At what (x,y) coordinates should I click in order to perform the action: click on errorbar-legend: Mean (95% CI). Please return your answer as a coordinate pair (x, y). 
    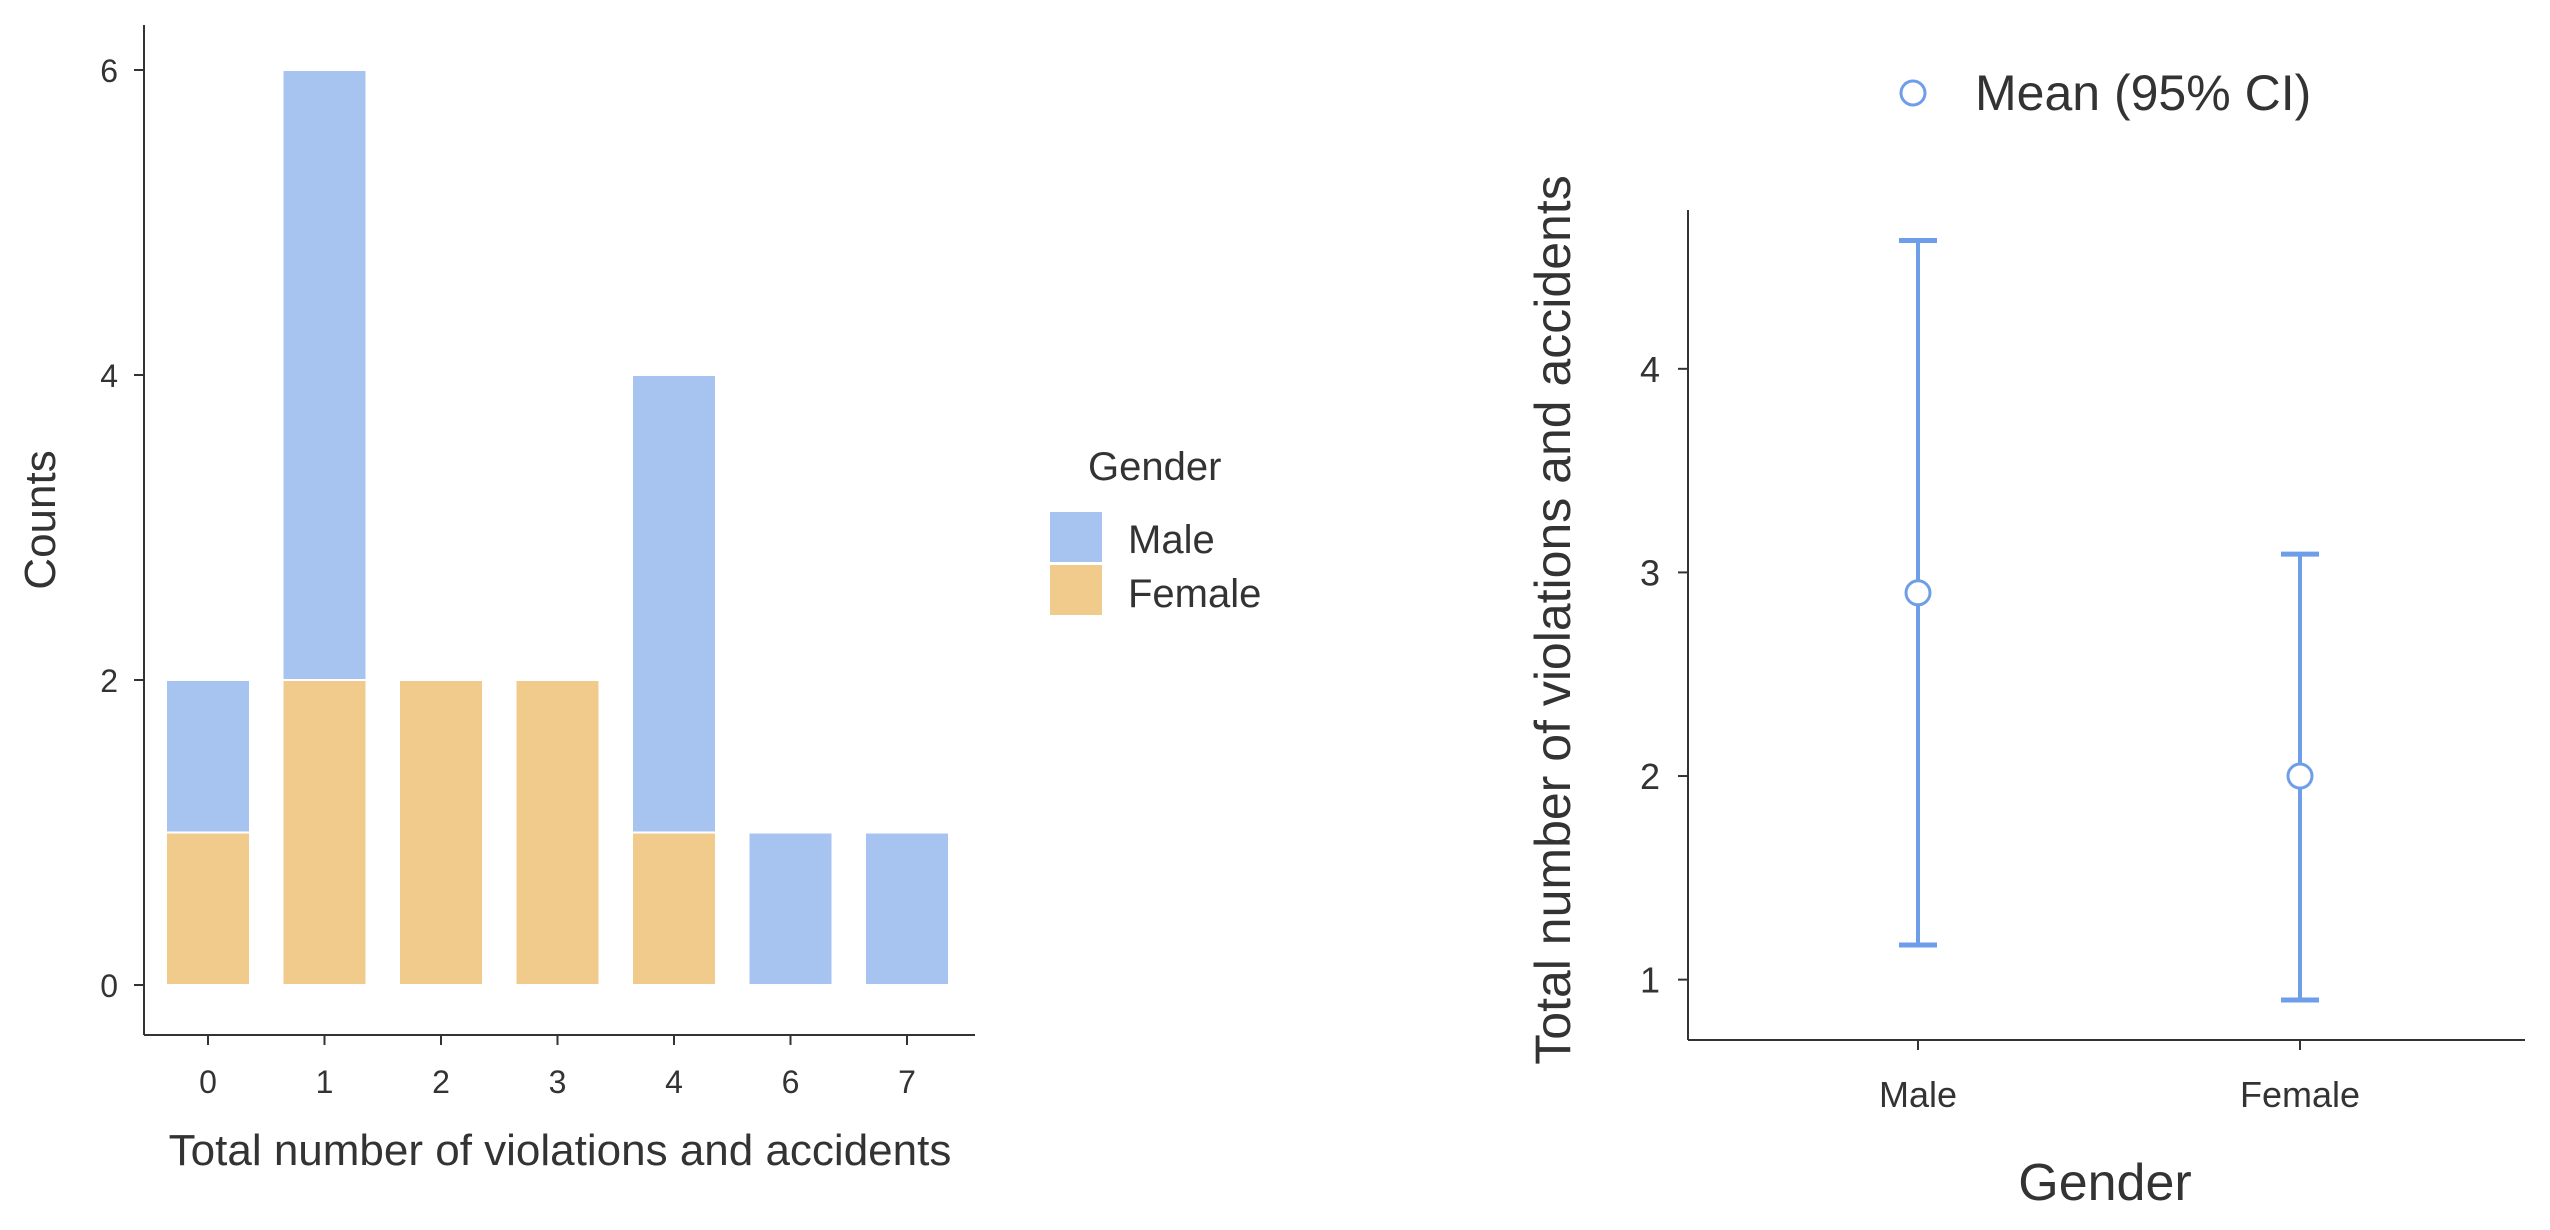
    Looking at the image, I should click on (2105, 93).